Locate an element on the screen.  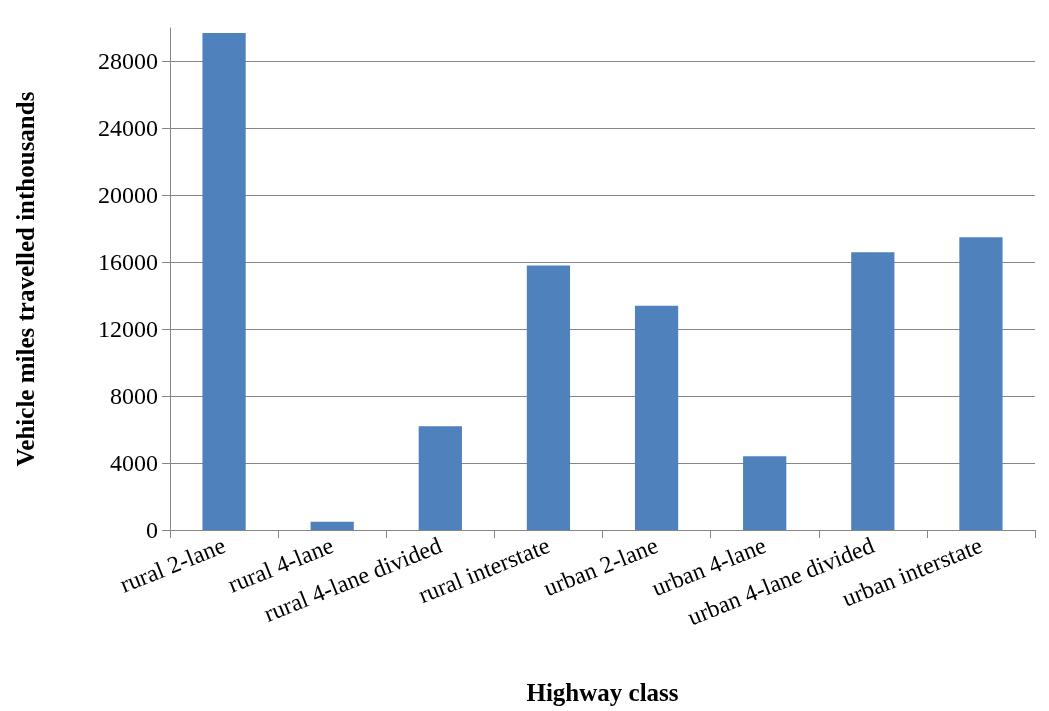
y-tick-label: 4000 is located at coordinates (134, 463).